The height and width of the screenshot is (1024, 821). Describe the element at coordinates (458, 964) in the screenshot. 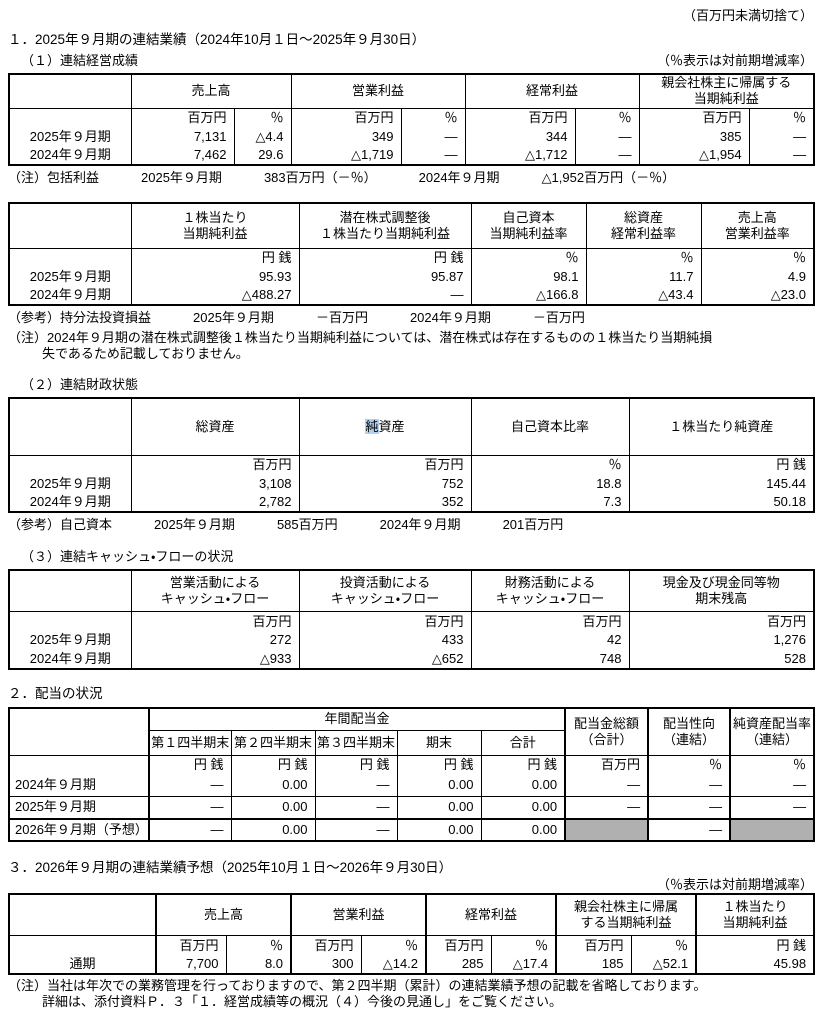

I see `cell: 285` at that location.